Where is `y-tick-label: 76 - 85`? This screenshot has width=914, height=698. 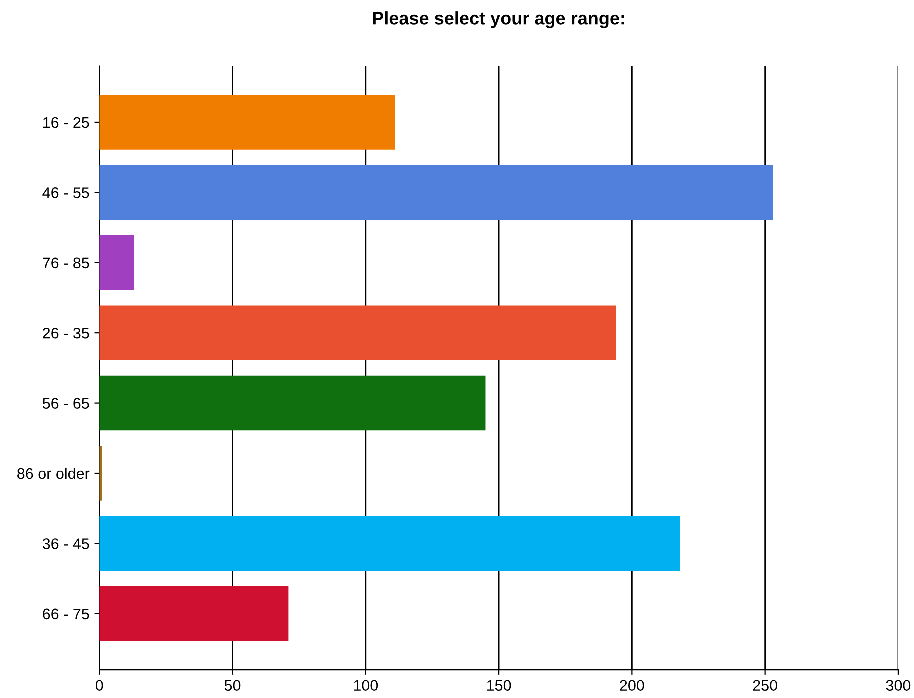
y-tick-label: 76 - 85 is located at coordinates (66, 263).